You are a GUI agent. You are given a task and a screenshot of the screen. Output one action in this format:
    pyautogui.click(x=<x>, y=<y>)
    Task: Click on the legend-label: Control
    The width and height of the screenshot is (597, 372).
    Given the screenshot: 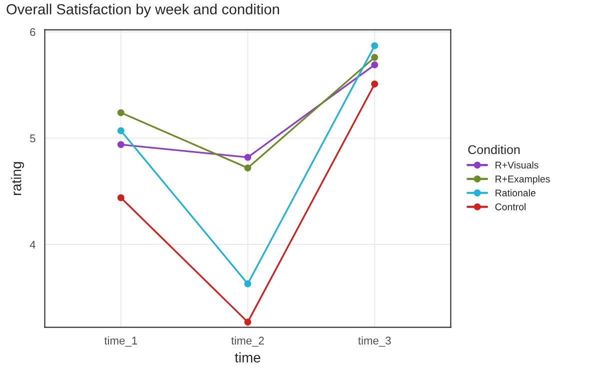 What is the action you would take?
    pyautogui.click(x=510, y=206)
    